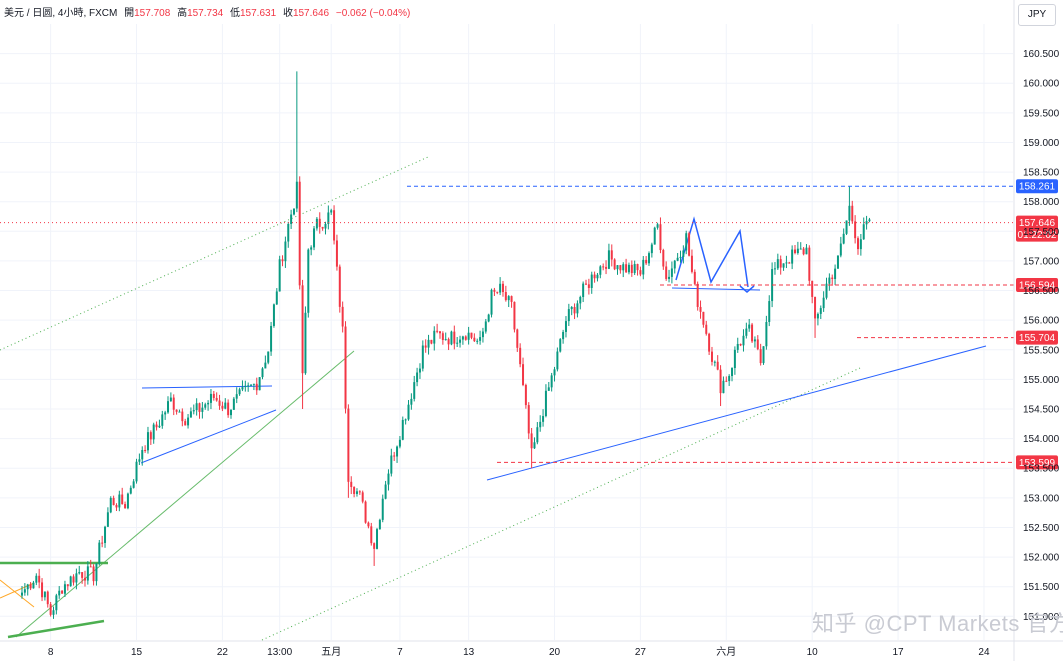  Describe the element at coordinates (531, 649) in the screenshot. I see `x-axis: 8 15 22 13:00 五月 7 13 20 27 六月 10 17 24` at that location.